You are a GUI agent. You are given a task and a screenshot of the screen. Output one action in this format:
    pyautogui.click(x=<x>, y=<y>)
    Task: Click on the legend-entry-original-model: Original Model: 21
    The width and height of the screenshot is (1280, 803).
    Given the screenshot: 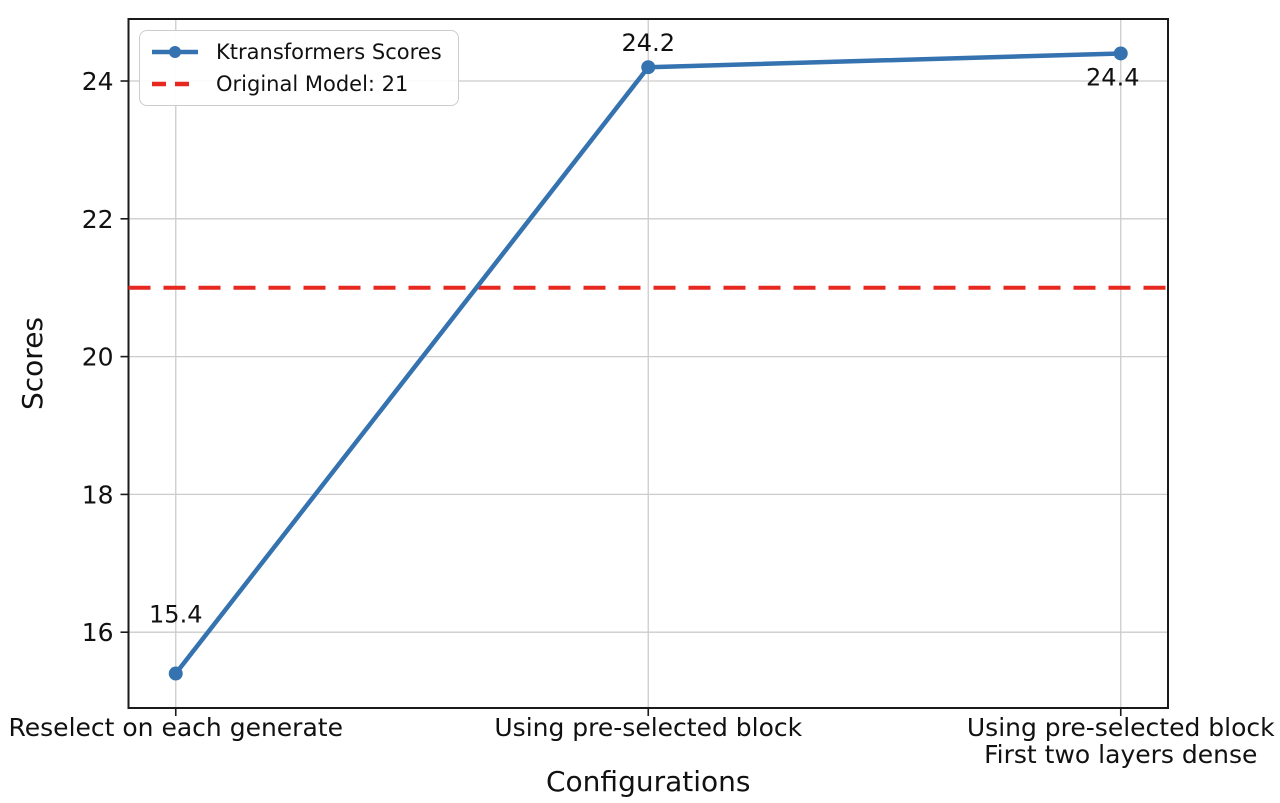 What is the action you would take?
    pyautogui.click(x=296, y=84)
    